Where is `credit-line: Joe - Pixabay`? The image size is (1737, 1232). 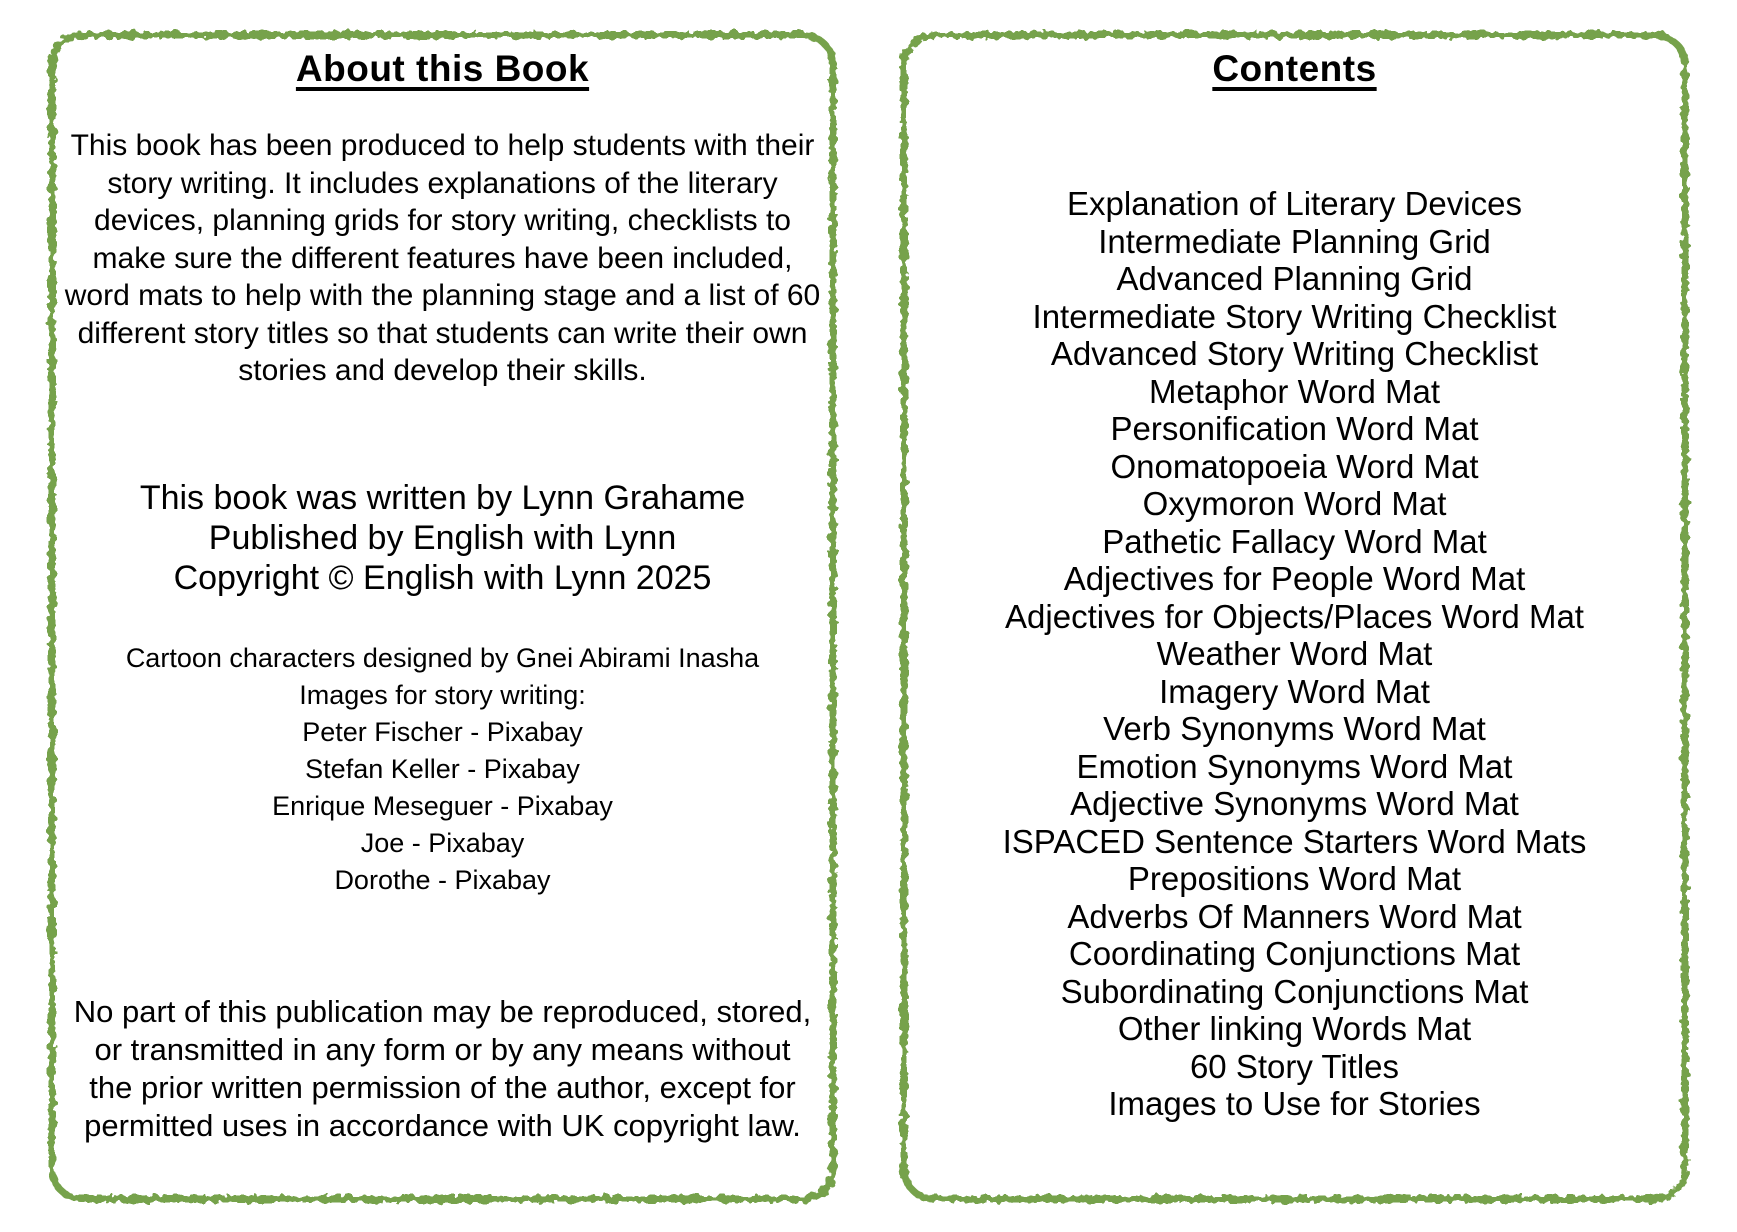 credit-line: Joe - Pixabay is located at coordinates (442, 843).